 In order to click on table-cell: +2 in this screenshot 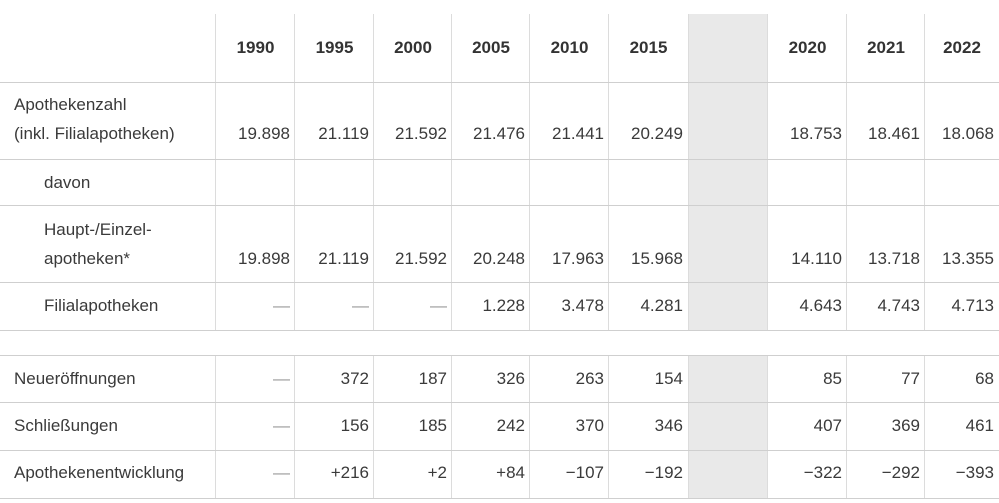, I will do `click(437, 472)`.